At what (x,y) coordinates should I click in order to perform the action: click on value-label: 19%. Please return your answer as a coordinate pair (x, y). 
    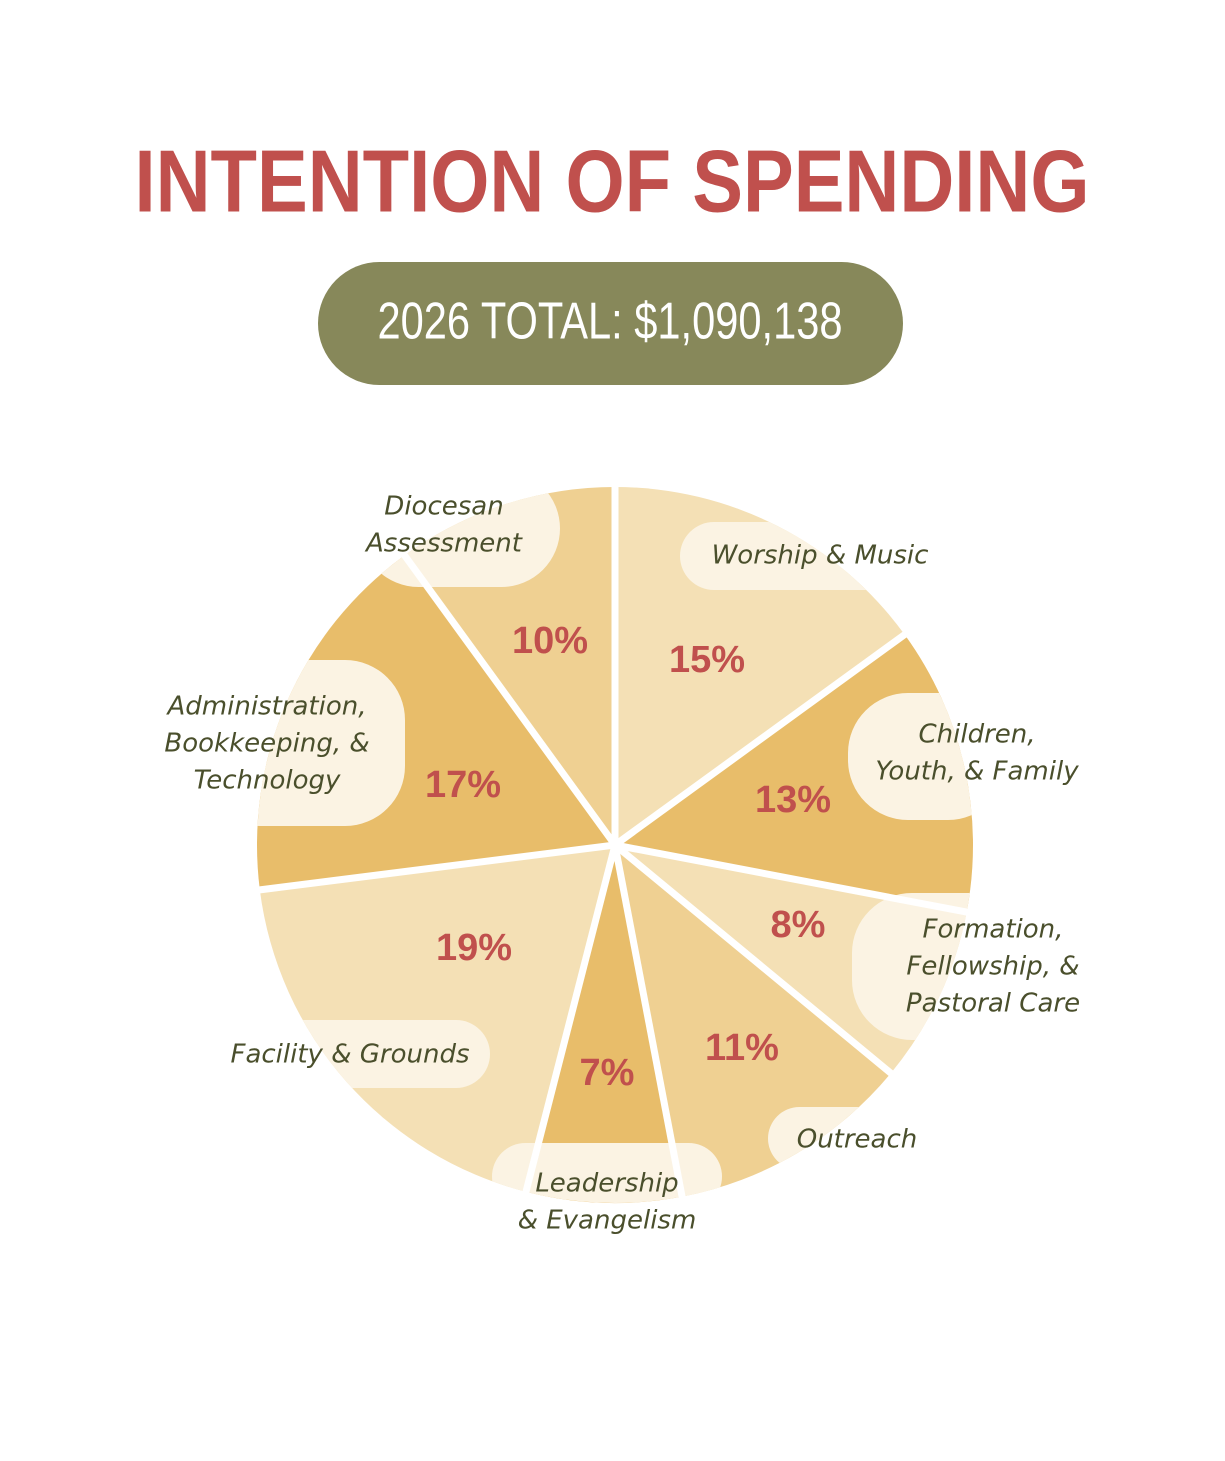
    Looking at the image, I should click on (474, 948).